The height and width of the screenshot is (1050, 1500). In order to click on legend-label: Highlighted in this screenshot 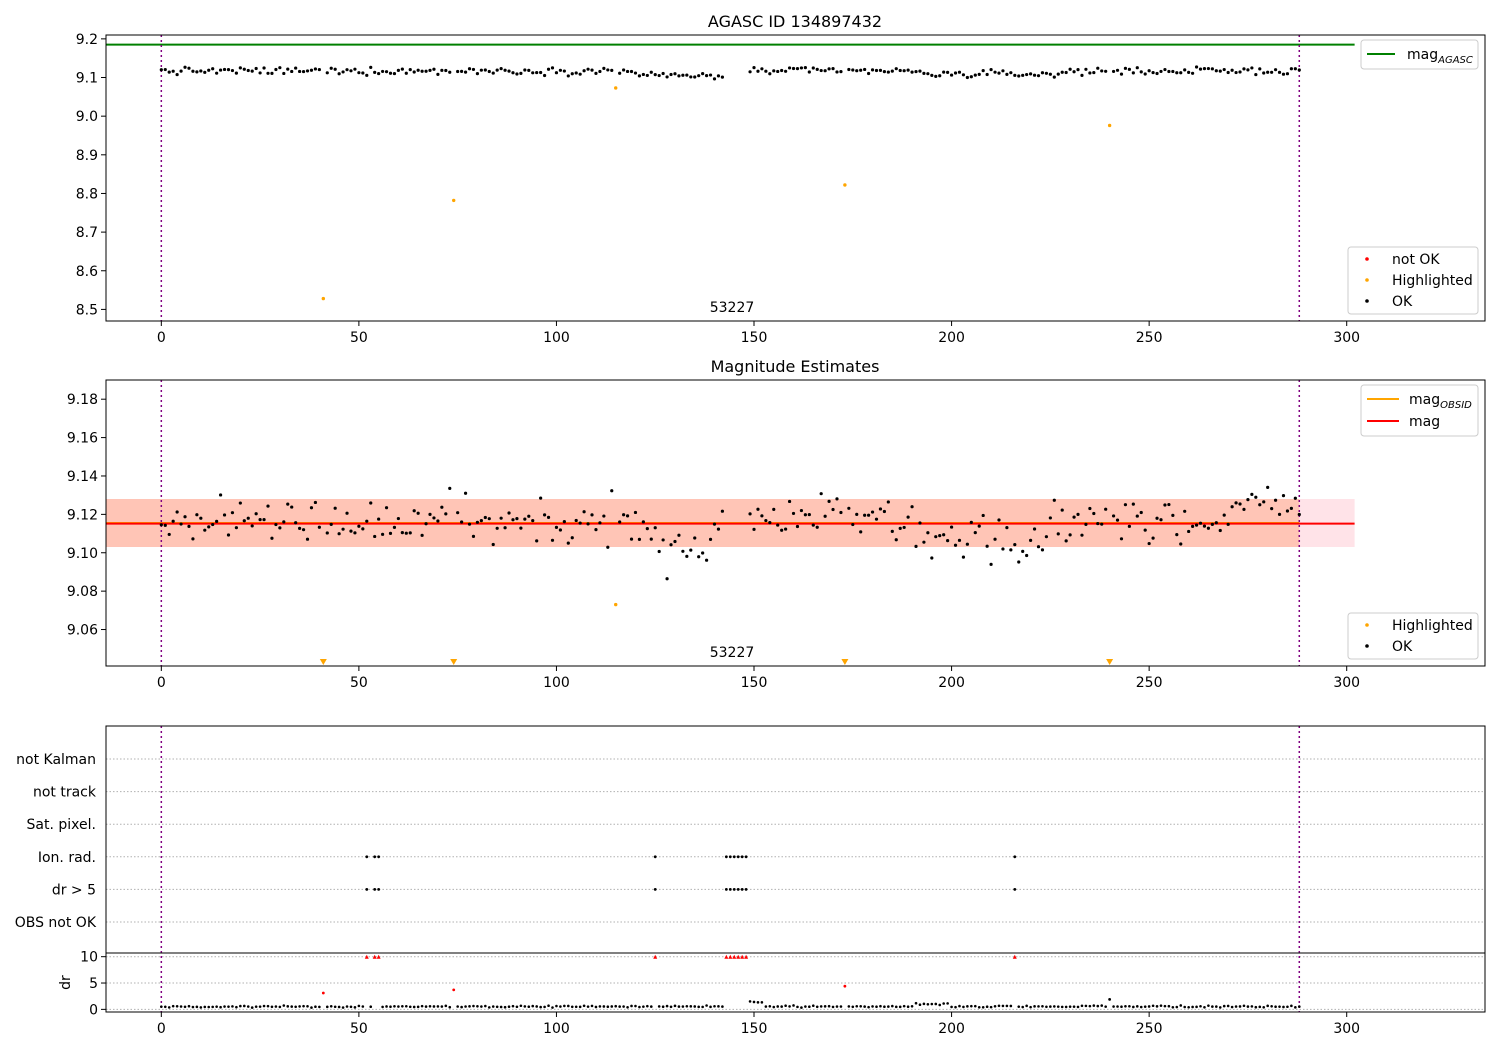, I will do `click(1432, 626)`.